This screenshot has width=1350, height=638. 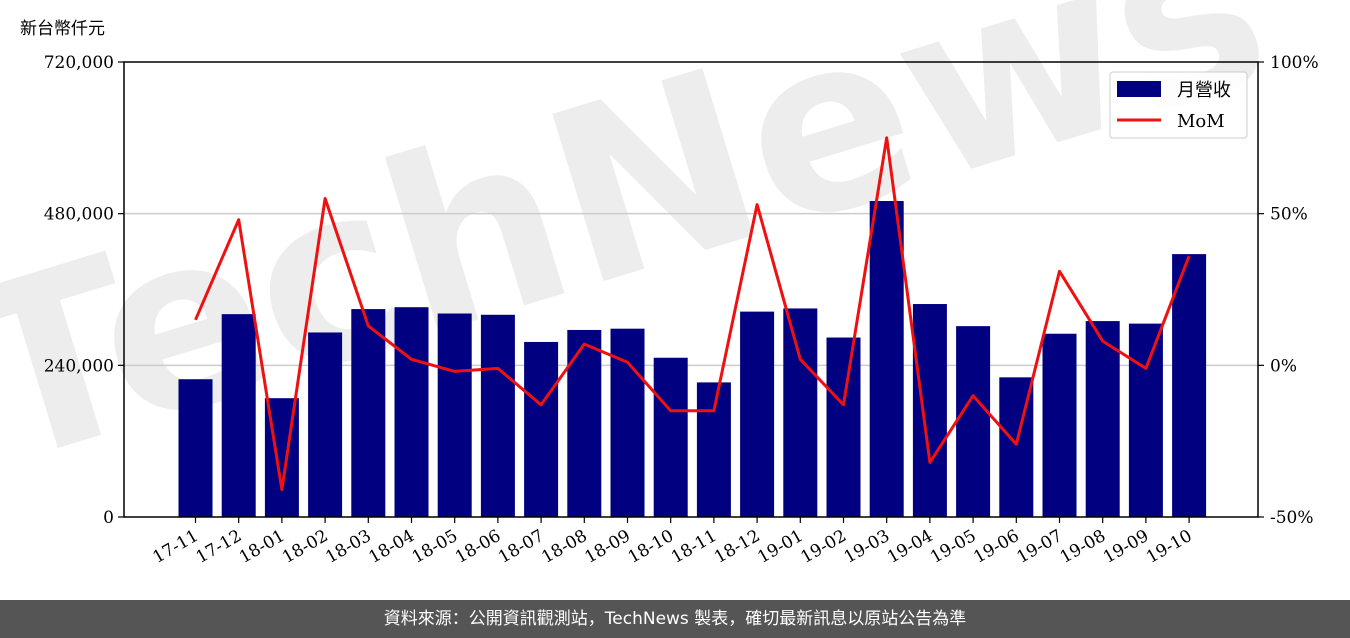 I want to click on y-left-tick-label: 480,000, so click(x=79, y=215).